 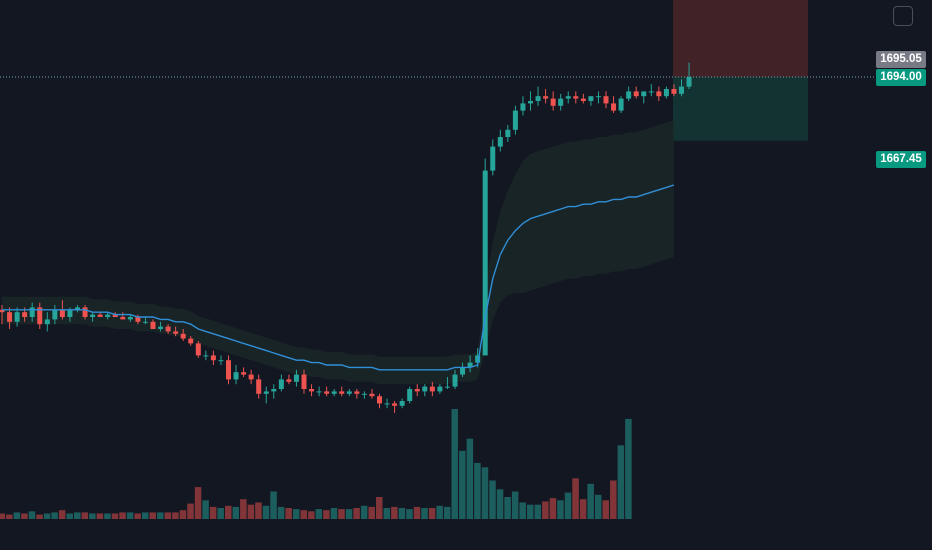 I want to click on volume-bars, so click(x=316, y=464).